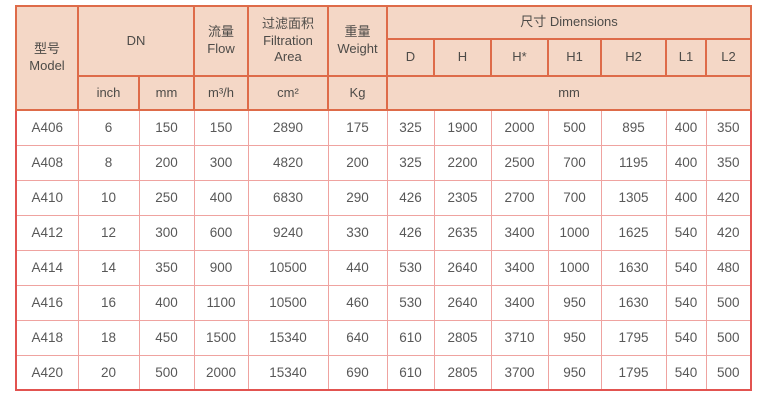 The width and height of the screenshot is (773, 408). I want to click on dim-h-cell: 2200, so click(462, 162).